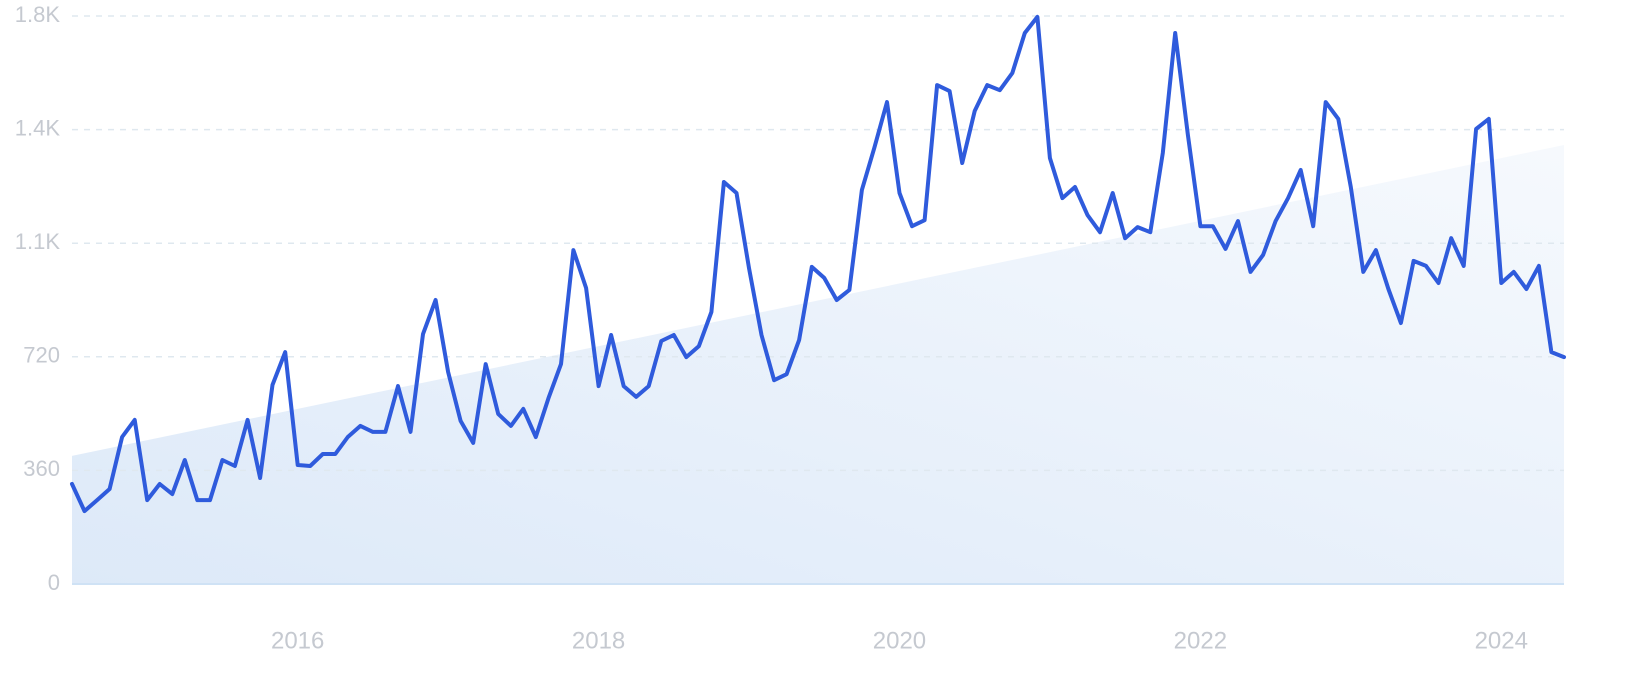 Image resolution: width=1632 pixels, height=700 pixels. What do you see at coordinates (54, 582) in the screenshot?
I see `y-tick-label: 0` at bounding box center [54, 582].